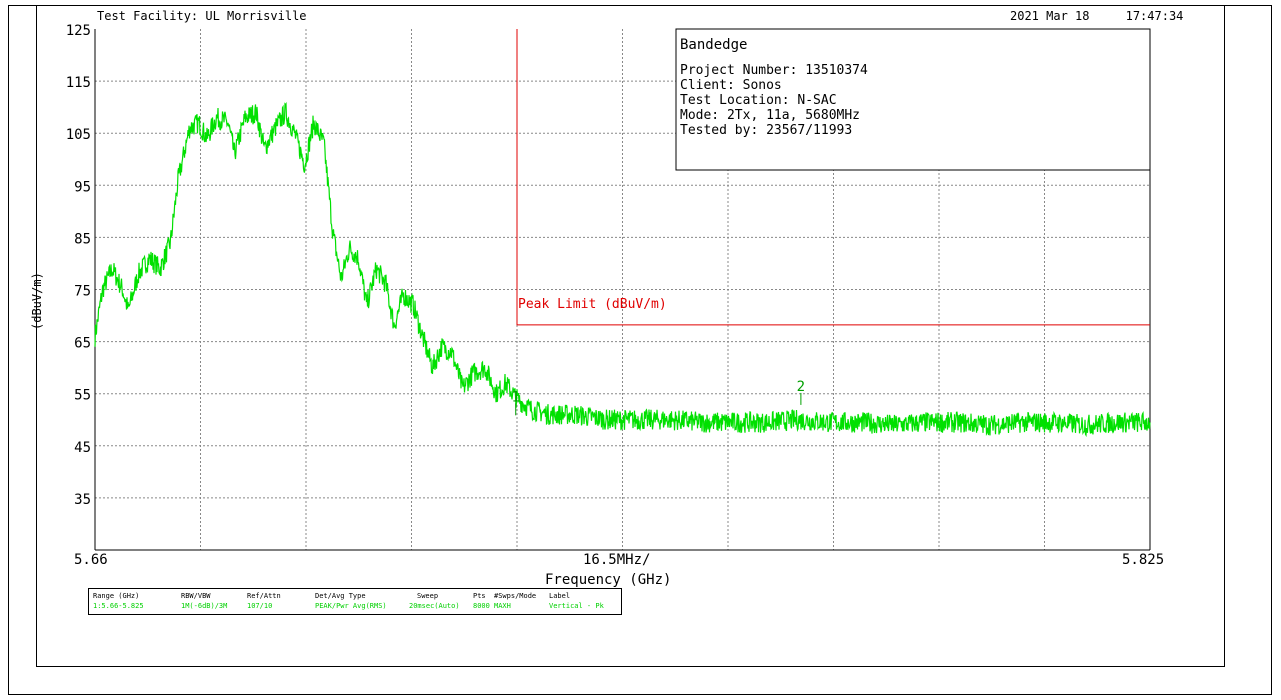 The width and height of the screenshot is (1281, 700). I want to click on y-tick-label: 65, so click(82, 344).